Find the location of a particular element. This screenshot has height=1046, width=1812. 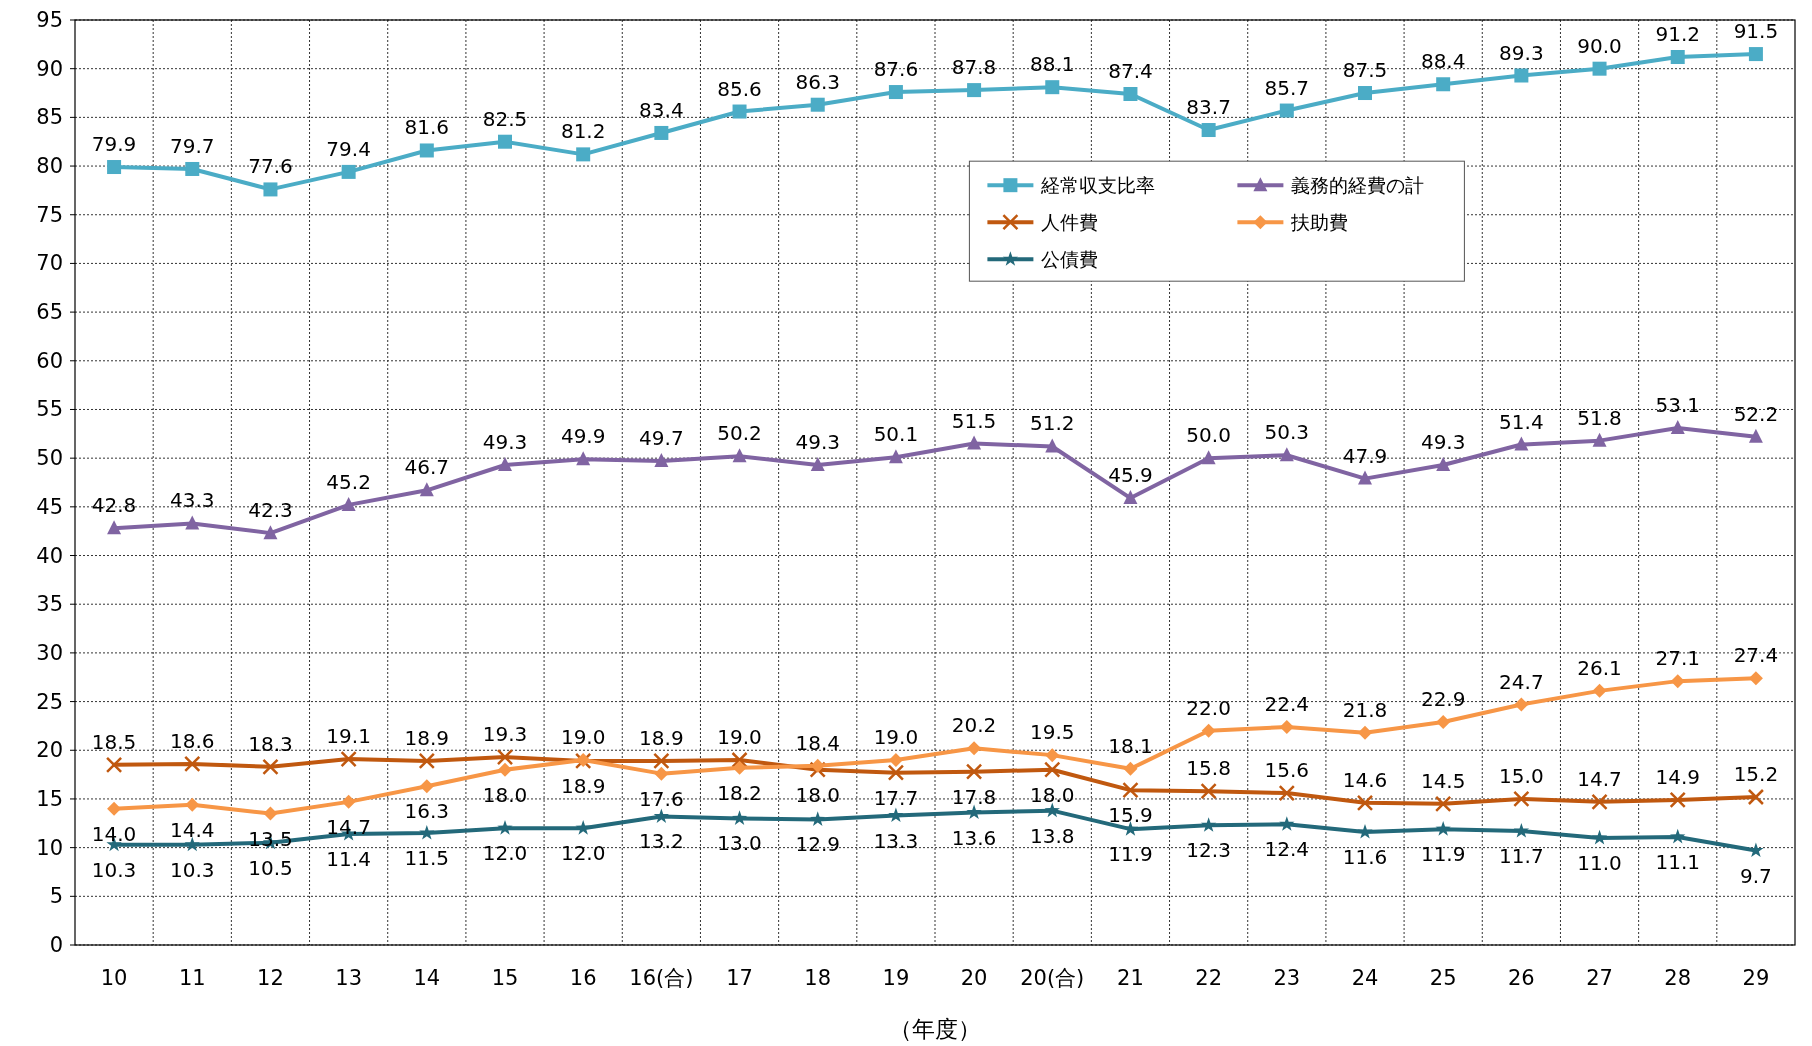

text: 87.6 is located at coordinates (896, 69).